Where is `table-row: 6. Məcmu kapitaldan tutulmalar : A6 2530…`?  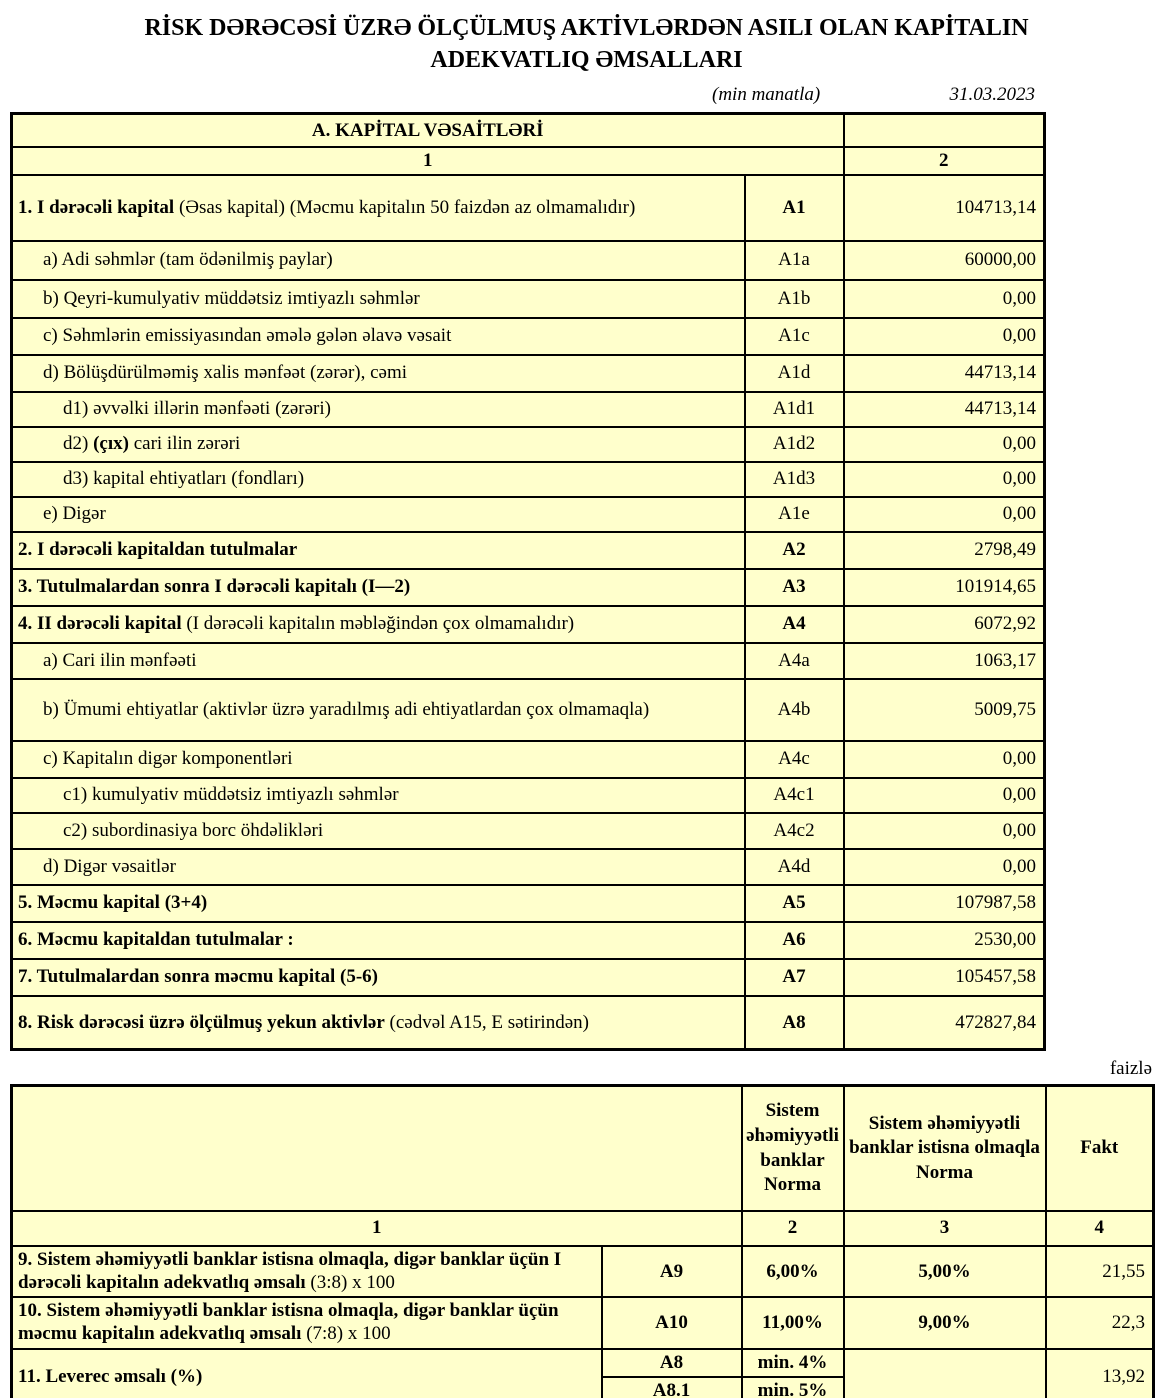 table-row: 6. Məcmu kapitaldan tutulmalar : A6 2530… is located at coordinates (528, 940).